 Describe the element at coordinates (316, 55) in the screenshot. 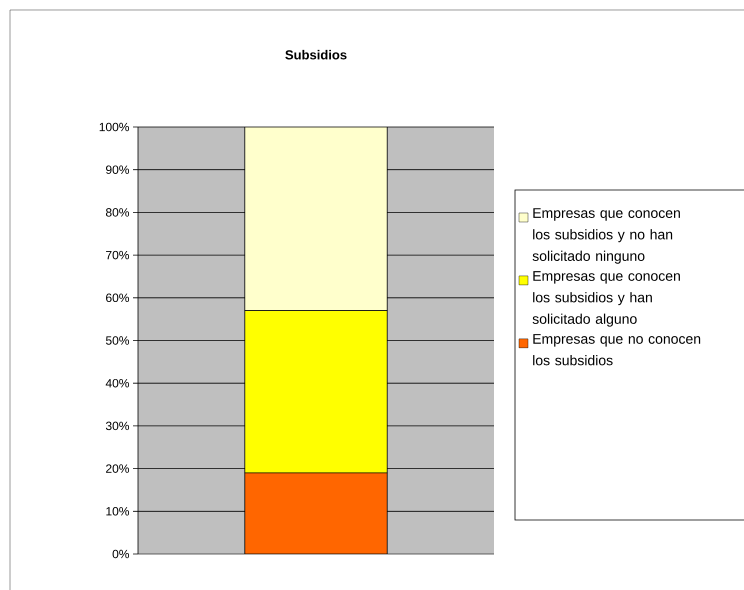

I see `chart-title: Subsidios` at that location.